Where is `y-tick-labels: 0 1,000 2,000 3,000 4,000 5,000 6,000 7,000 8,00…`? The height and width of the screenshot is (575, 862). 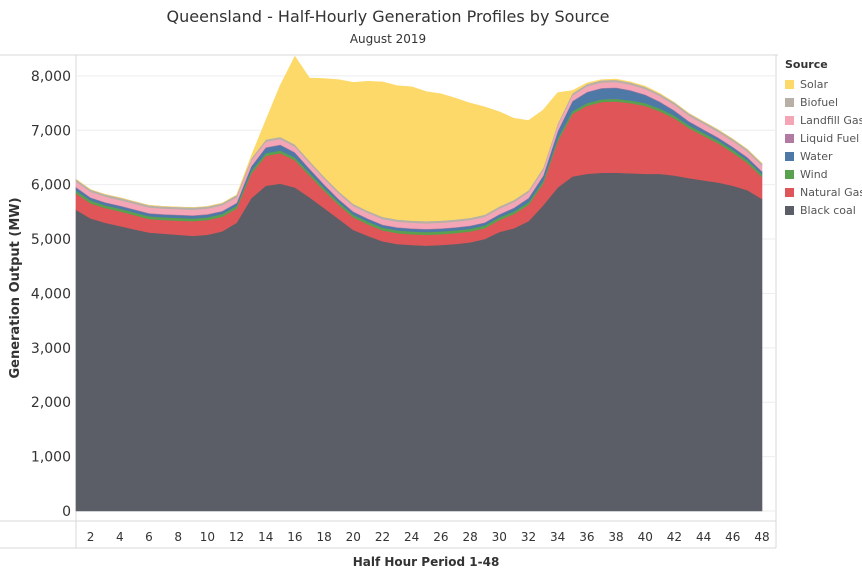
y-tick-labels: 0 1,000 2,000 3,000 4,000 5,000 6,000 7,000 8,00… is located at coordinates (51, 294).